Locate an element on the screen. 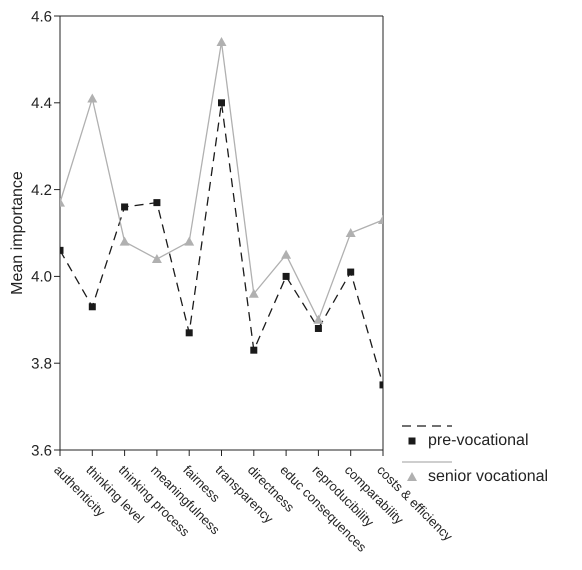 This screenshot has width=582, height=570. y-tick-label: 4.0 is located at coordinates (41, 277).